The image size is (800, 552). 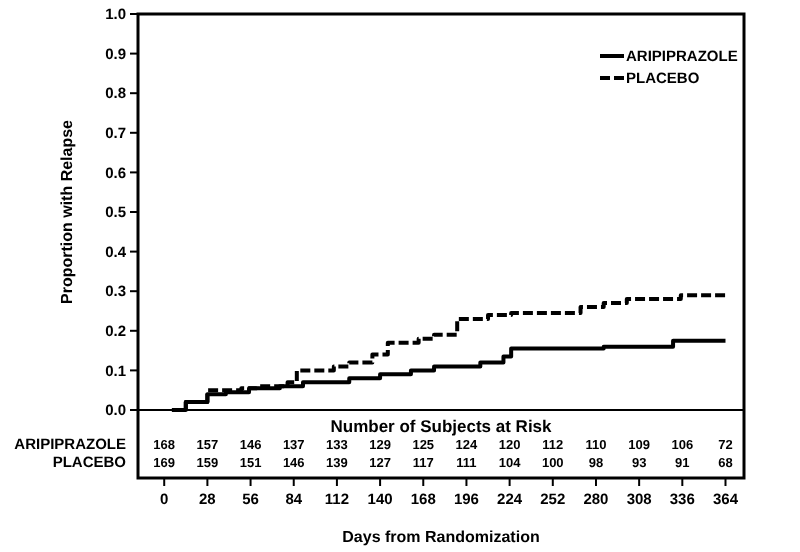 What do you see at coordinates (67, 211) in the screenshot?
I see `y-axis-title: Proportion with Relapse` at bounding box center [67, 211].